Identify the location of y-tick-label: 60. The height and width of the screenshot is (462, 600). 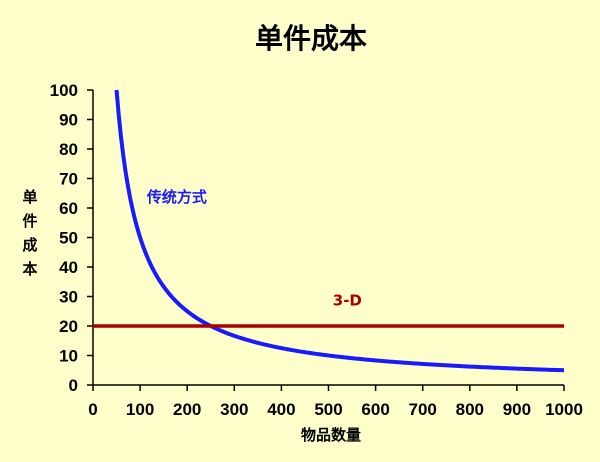
(68, 208).